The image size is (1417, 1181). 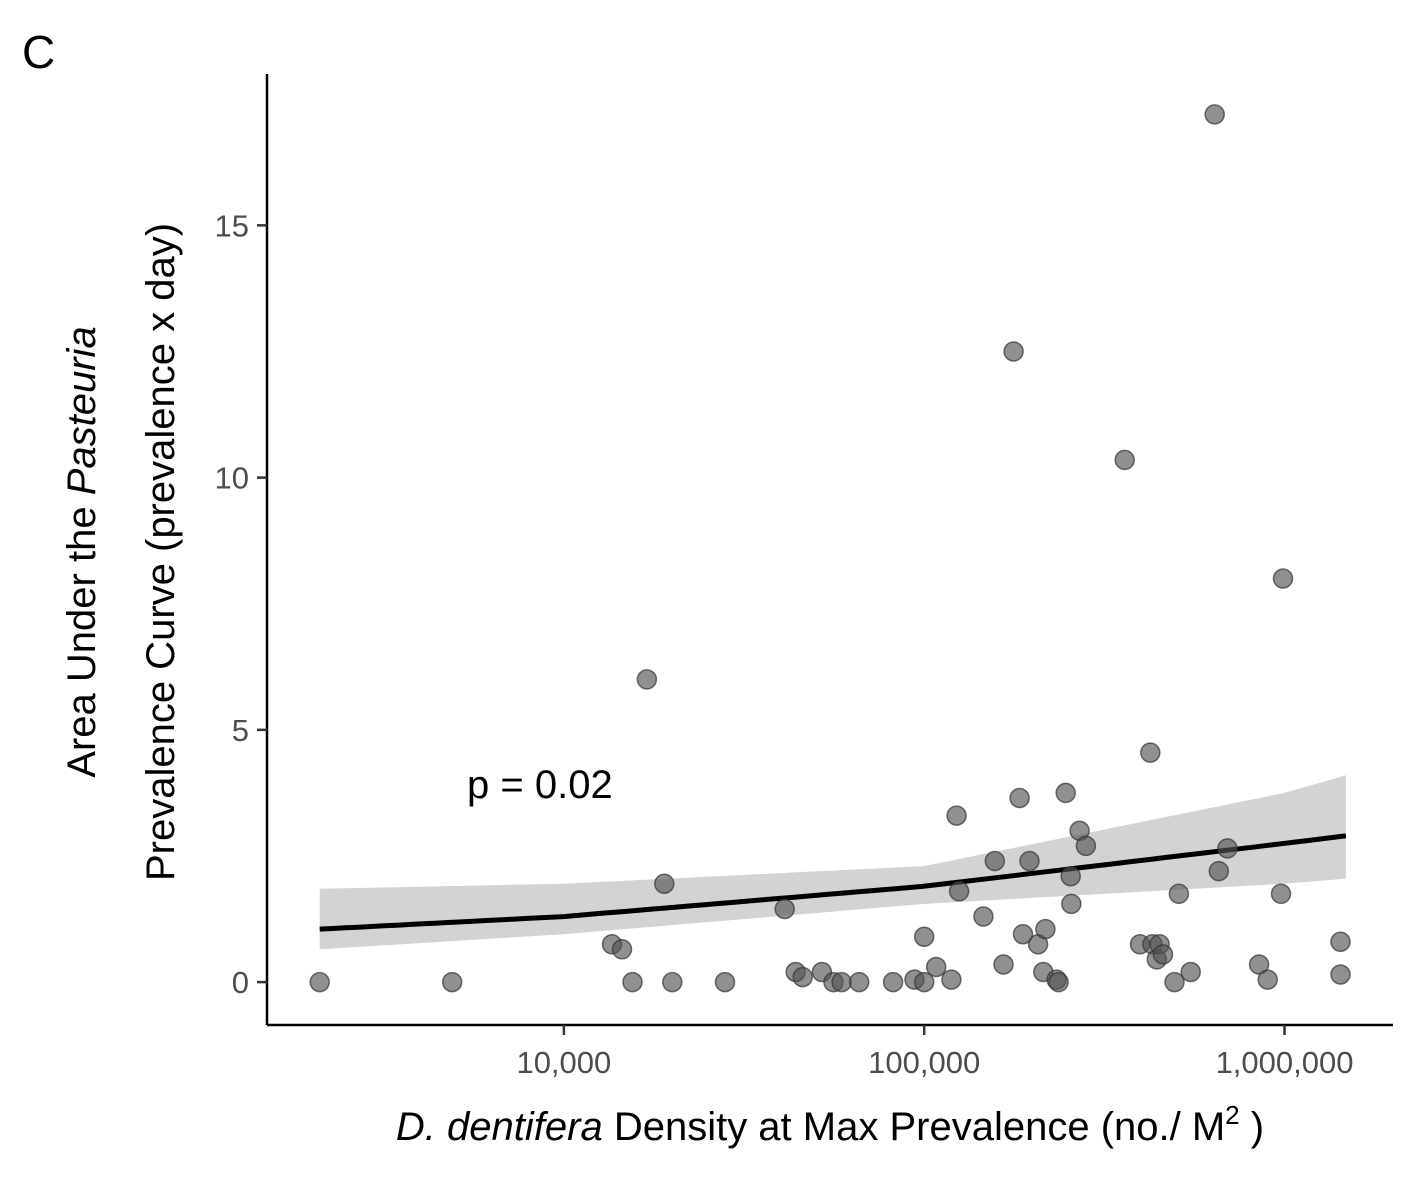 What do you see at coordinates (82, 636) in the screenshot?
I see `y-axis-title-line1-main: Area Under the` at bounding box center [82, 636].